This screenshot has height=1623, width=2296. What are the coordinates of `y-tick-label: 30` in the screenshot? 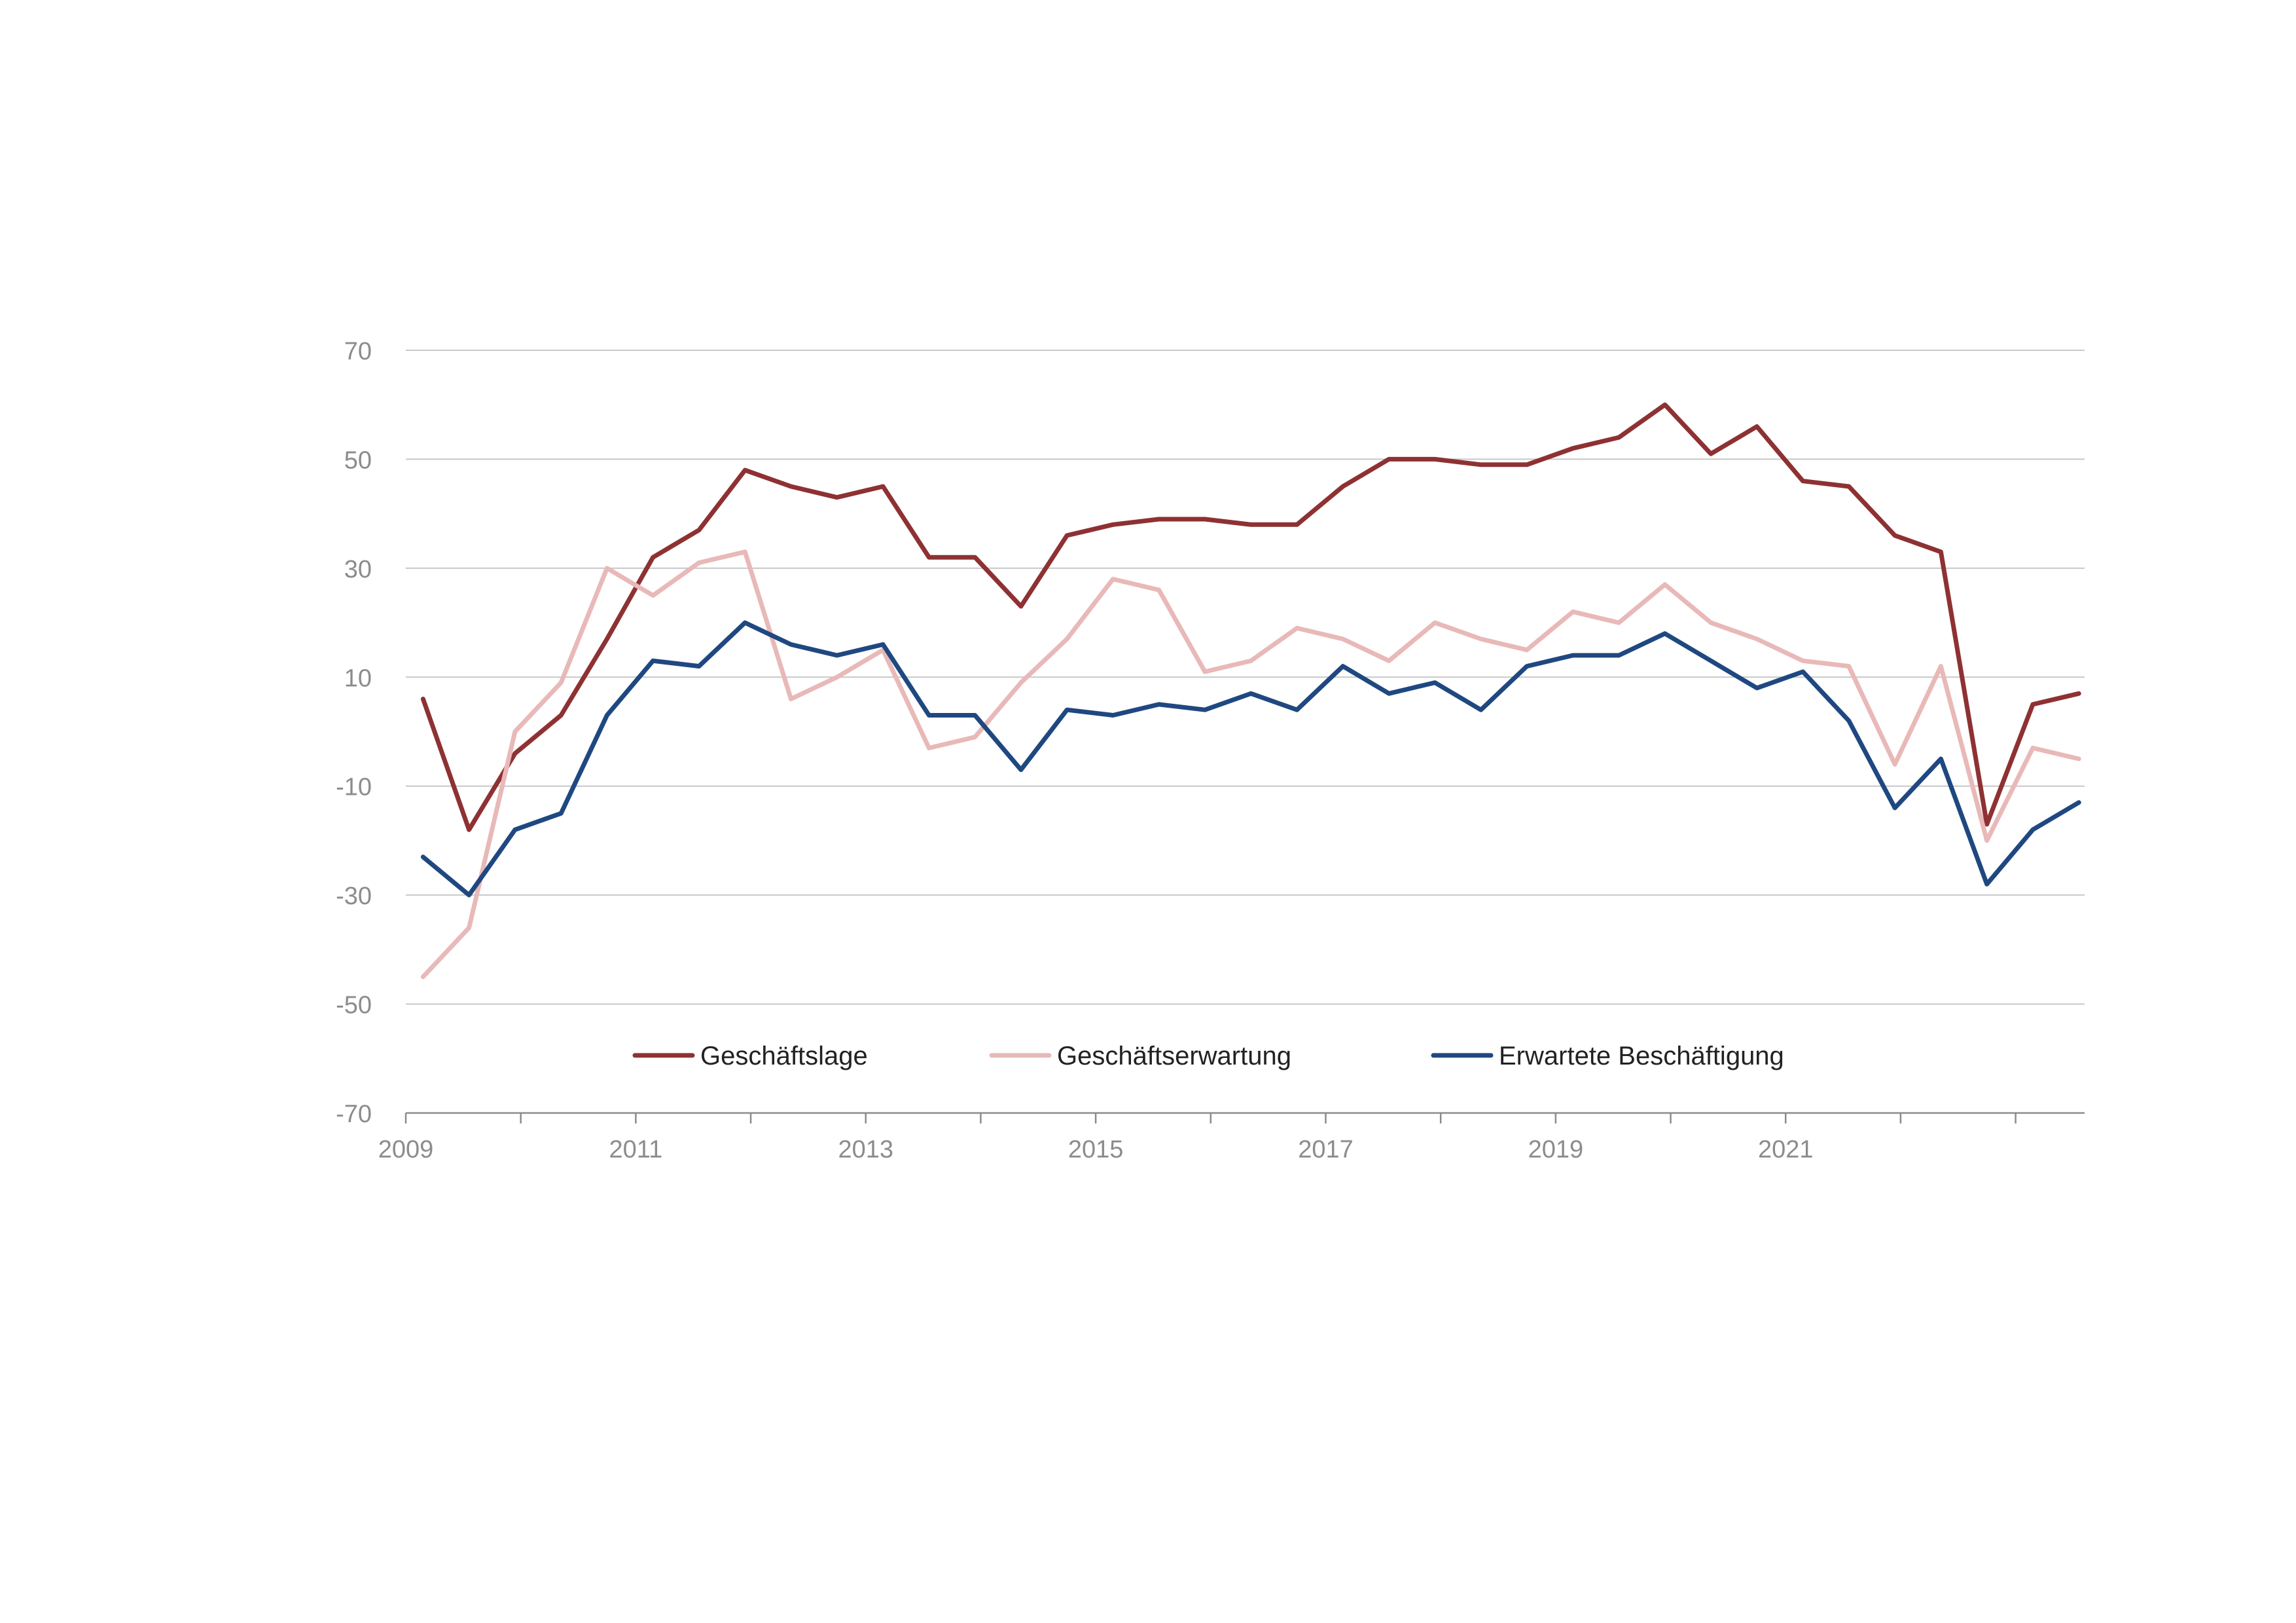 It's located at (358, 569).